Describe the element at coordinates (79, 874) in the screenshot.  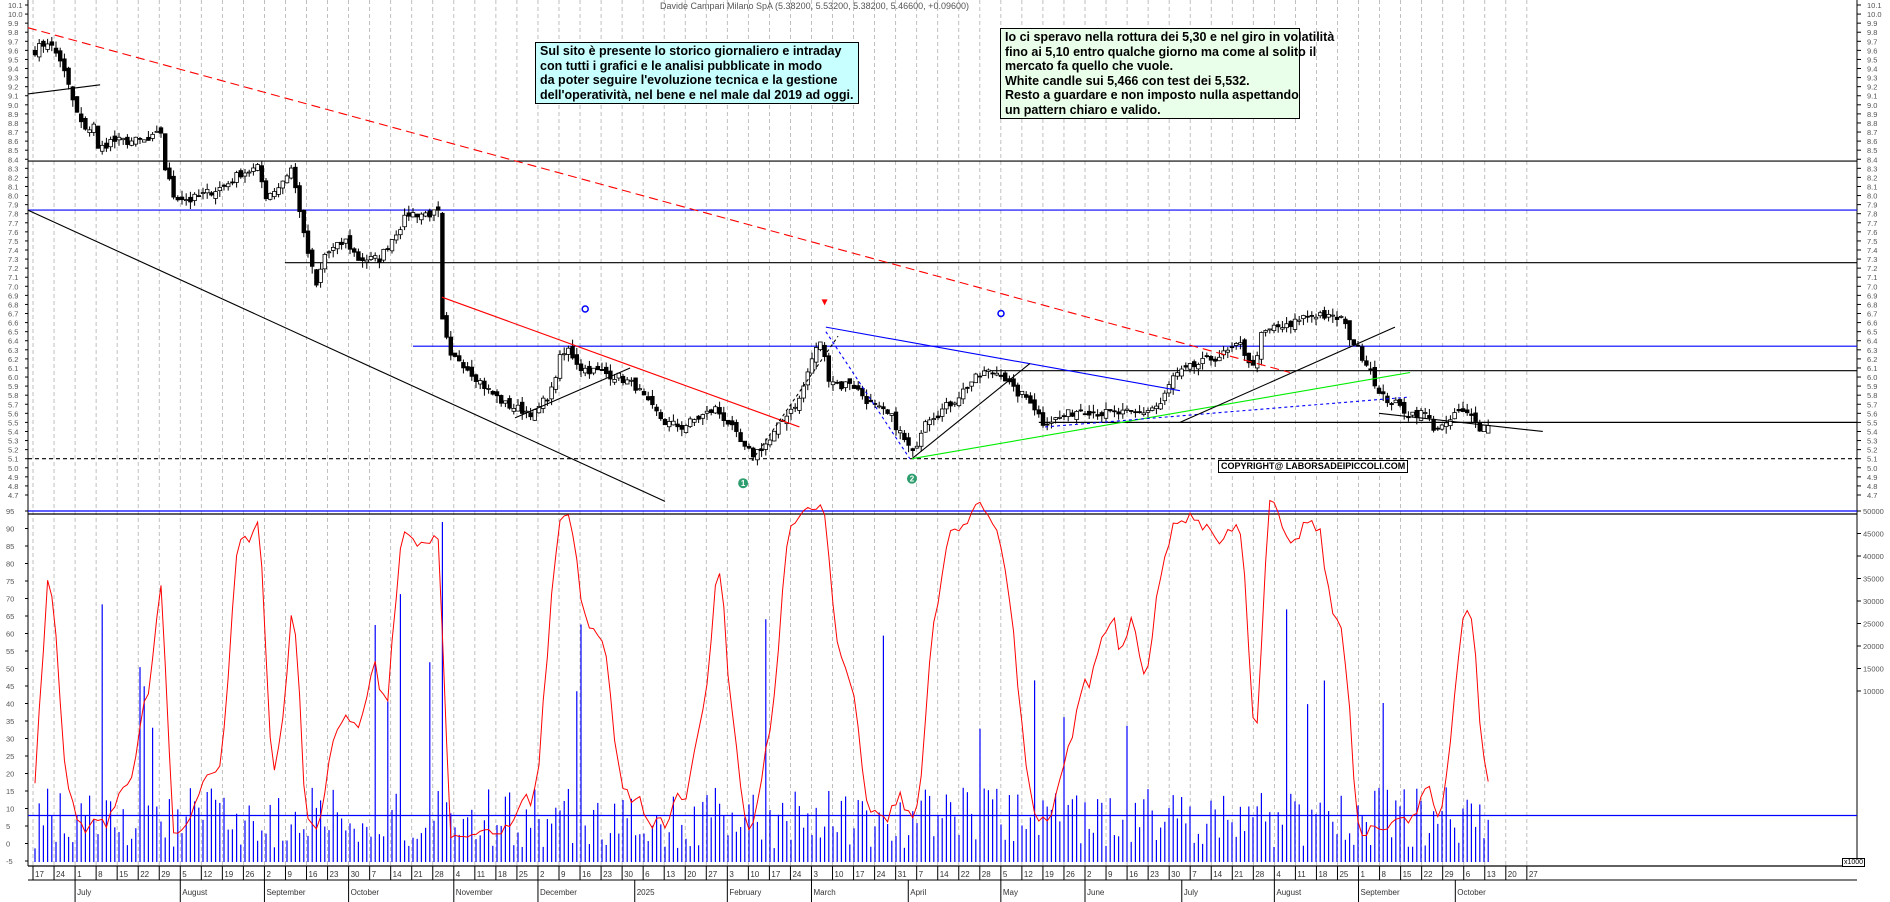
I see `week-label: 1` at that location.